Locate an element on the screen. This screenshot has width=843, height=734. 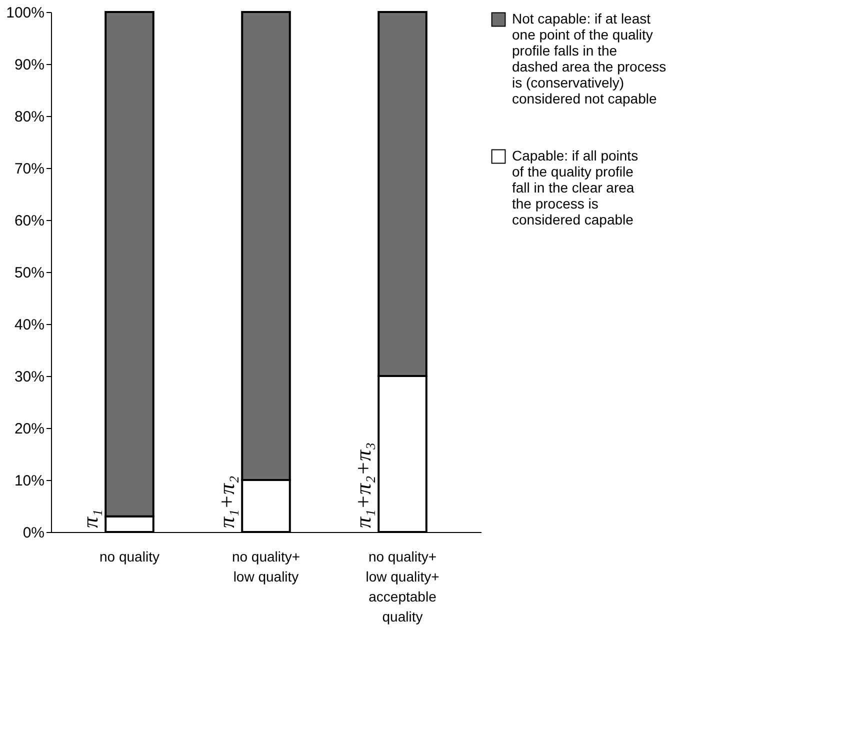
legend-label: Capable: if all points of the quality profile fall in the clear area the process is considered capable is located at coordinates (575, 188).